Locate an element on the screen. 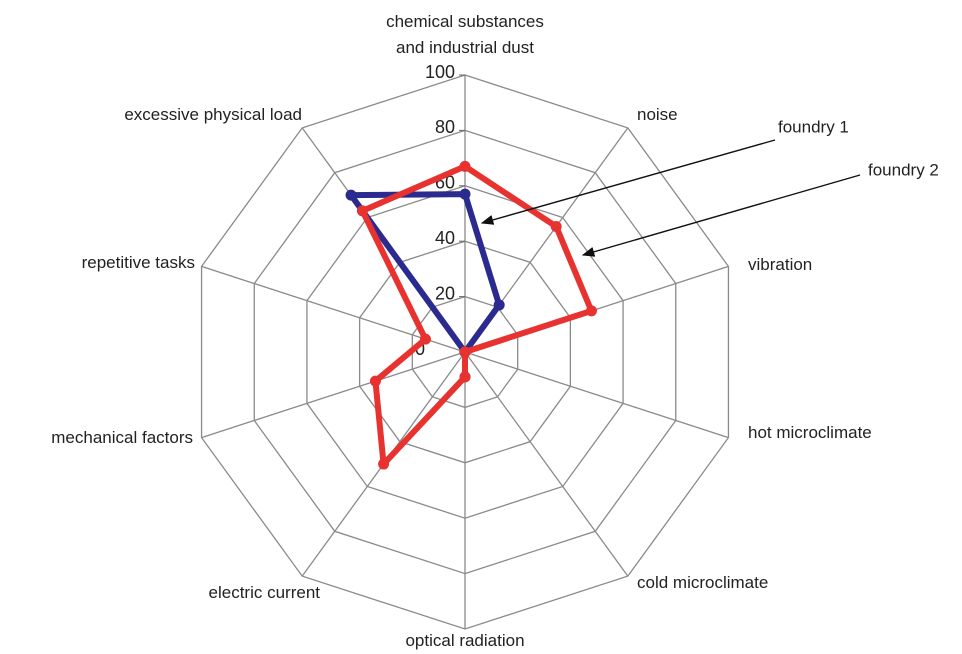  r-tick-label: 40 is located at coordinates (445, 238).